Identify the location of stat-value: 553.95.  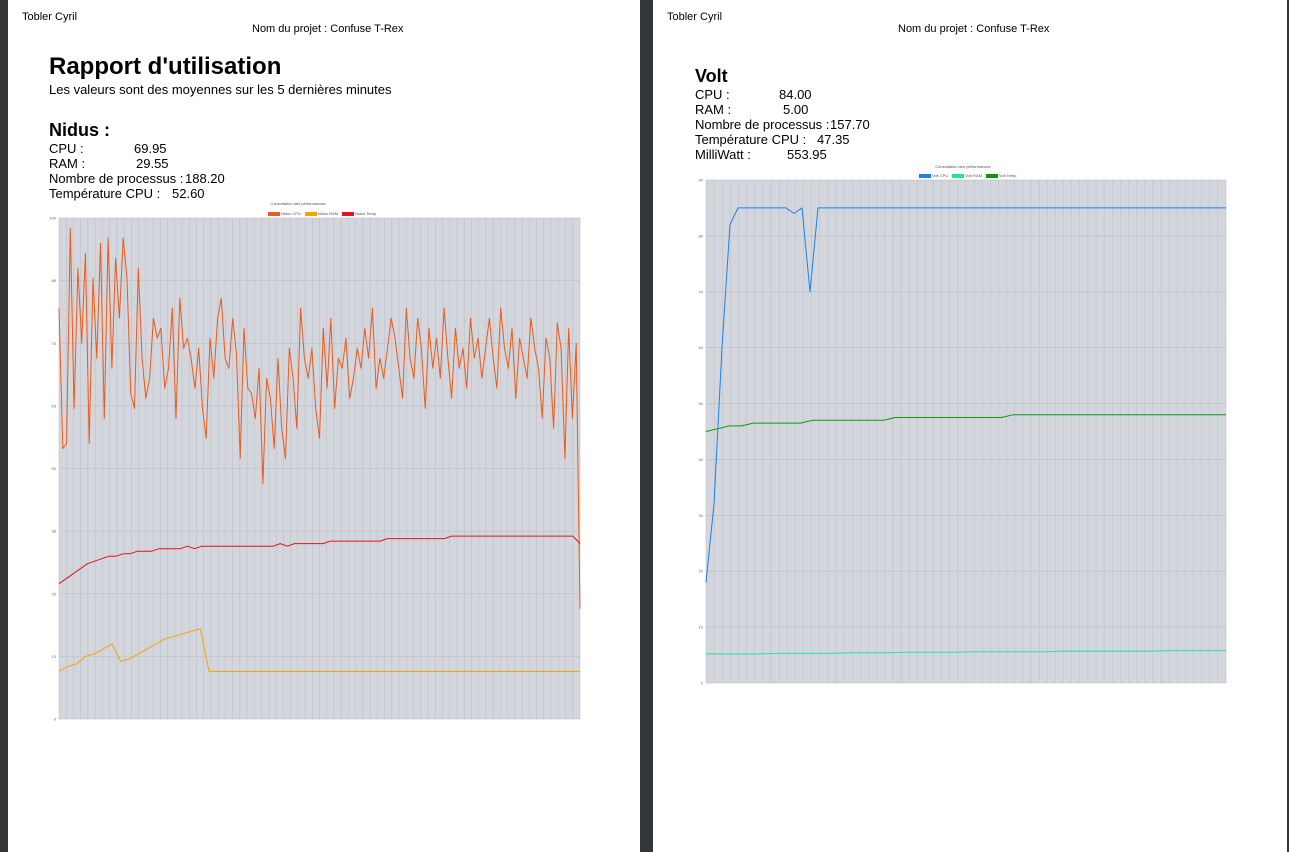
(807, 154).